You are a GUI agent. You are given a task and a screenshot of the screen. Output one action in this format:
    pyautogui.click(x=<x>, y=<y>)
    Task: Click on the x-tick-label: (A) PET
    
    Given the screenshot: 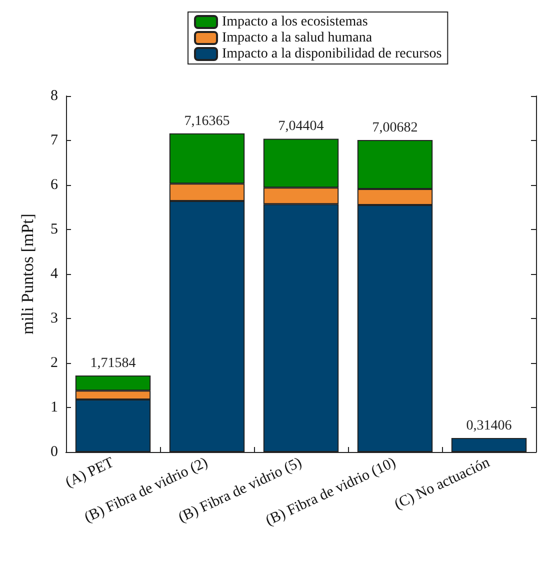 What is the action you would take?
    pyautogui.click(x=89, y=472)
    